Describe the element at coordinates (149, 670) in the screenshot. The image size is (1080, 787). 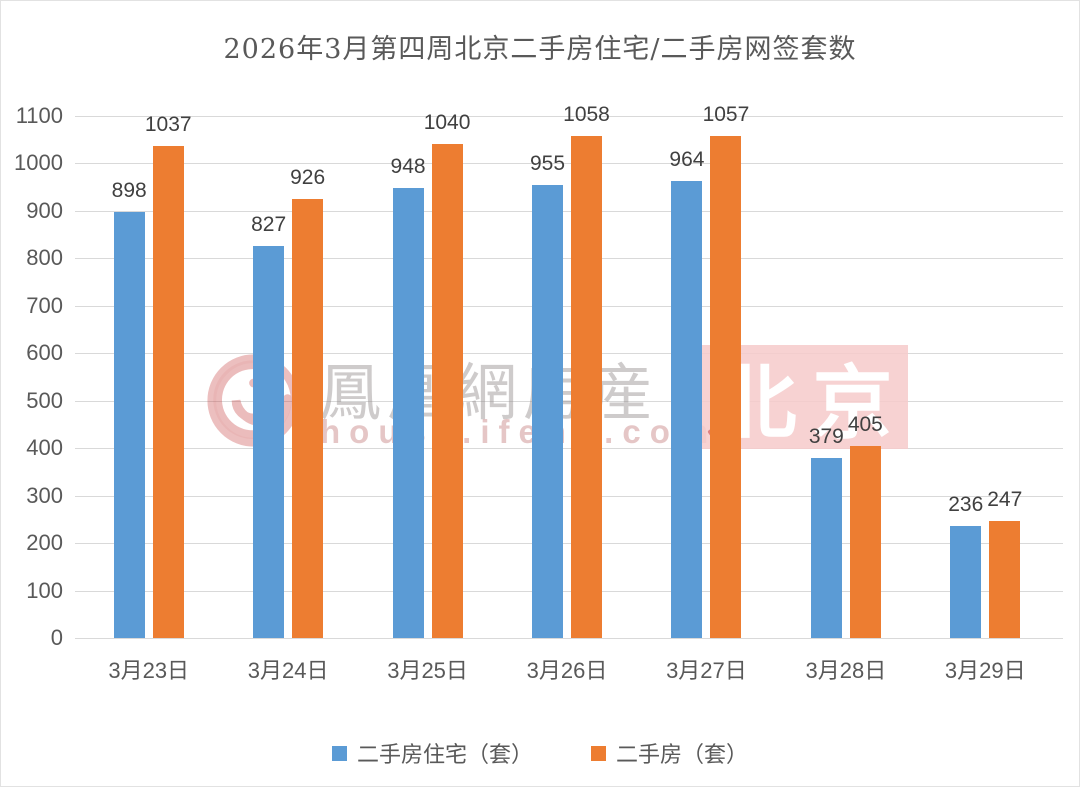
I see `x-tick-label: 3月23日` at that location.